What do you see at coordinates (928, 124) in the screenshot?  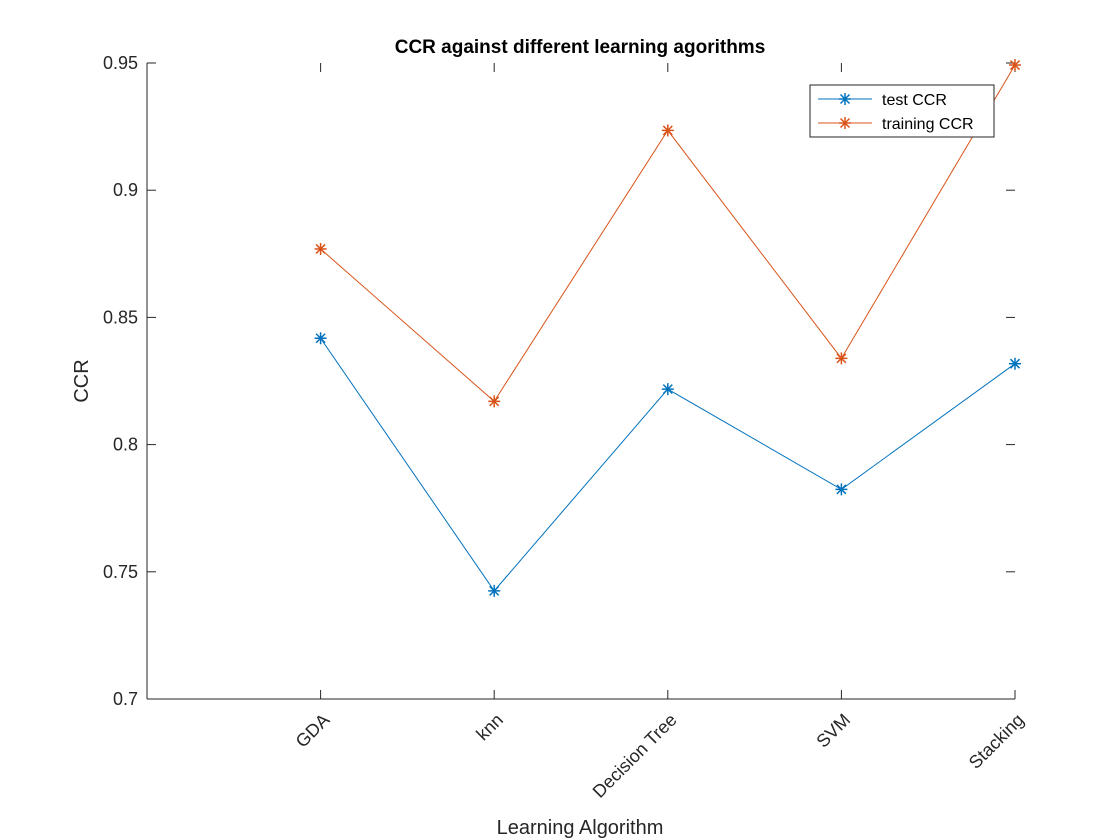 I see `legend-label-1: training CCR` at bounding box center [928, 124].